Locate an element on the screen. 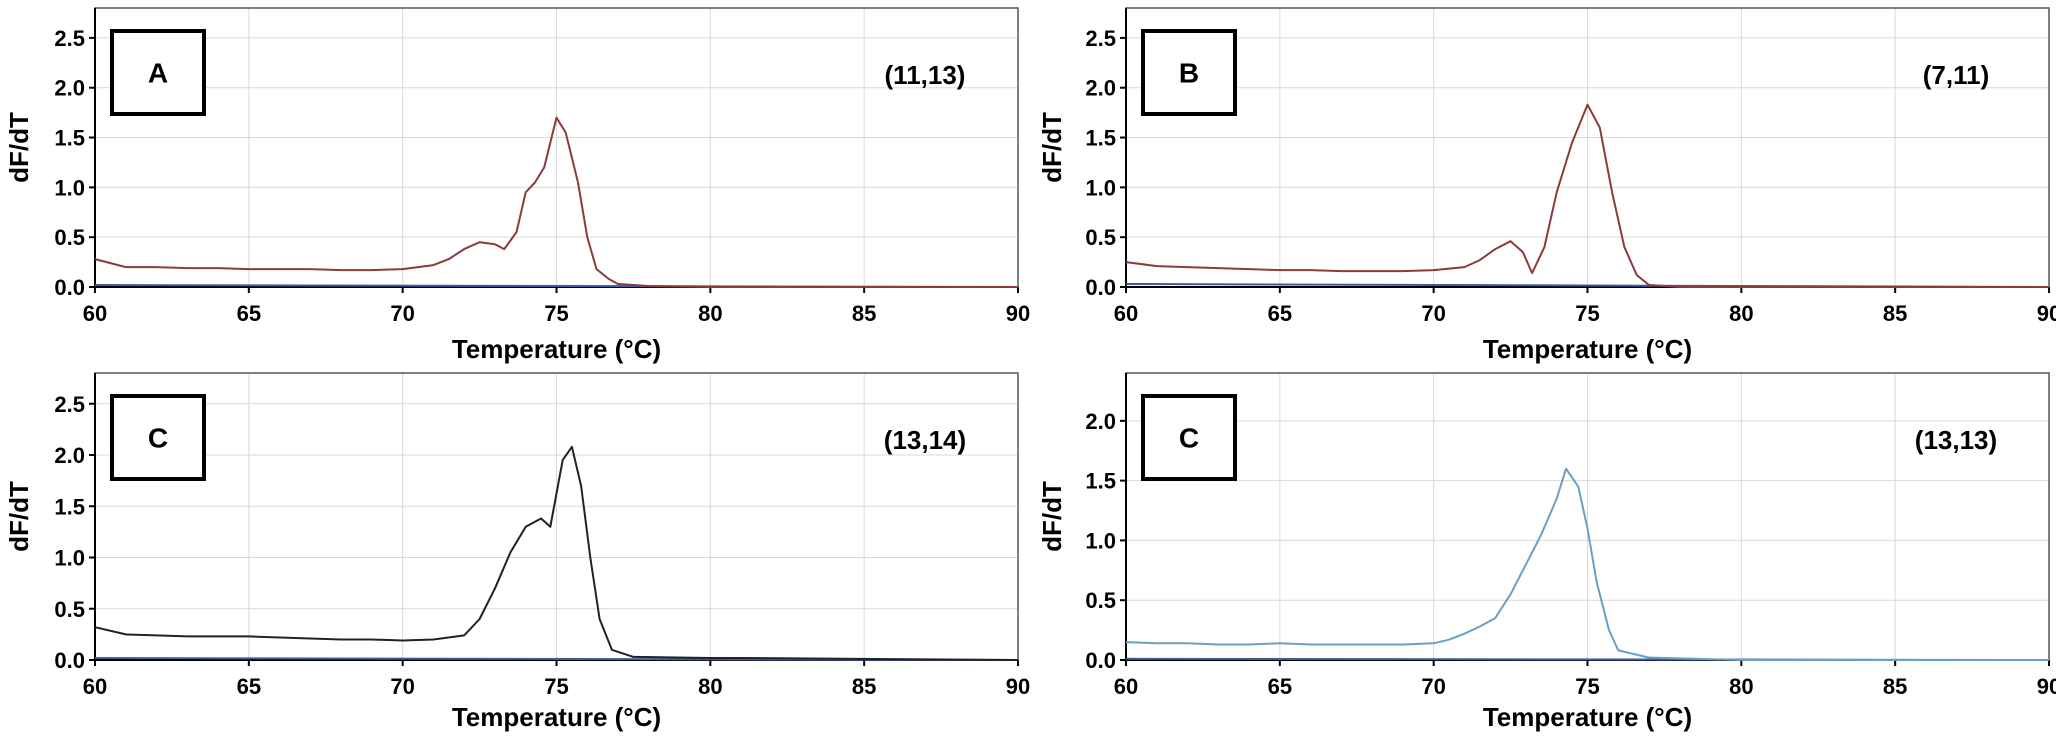 The image size is (2056, 739). genotype-annotation: (13,14) is located at coordinates (925, 440).